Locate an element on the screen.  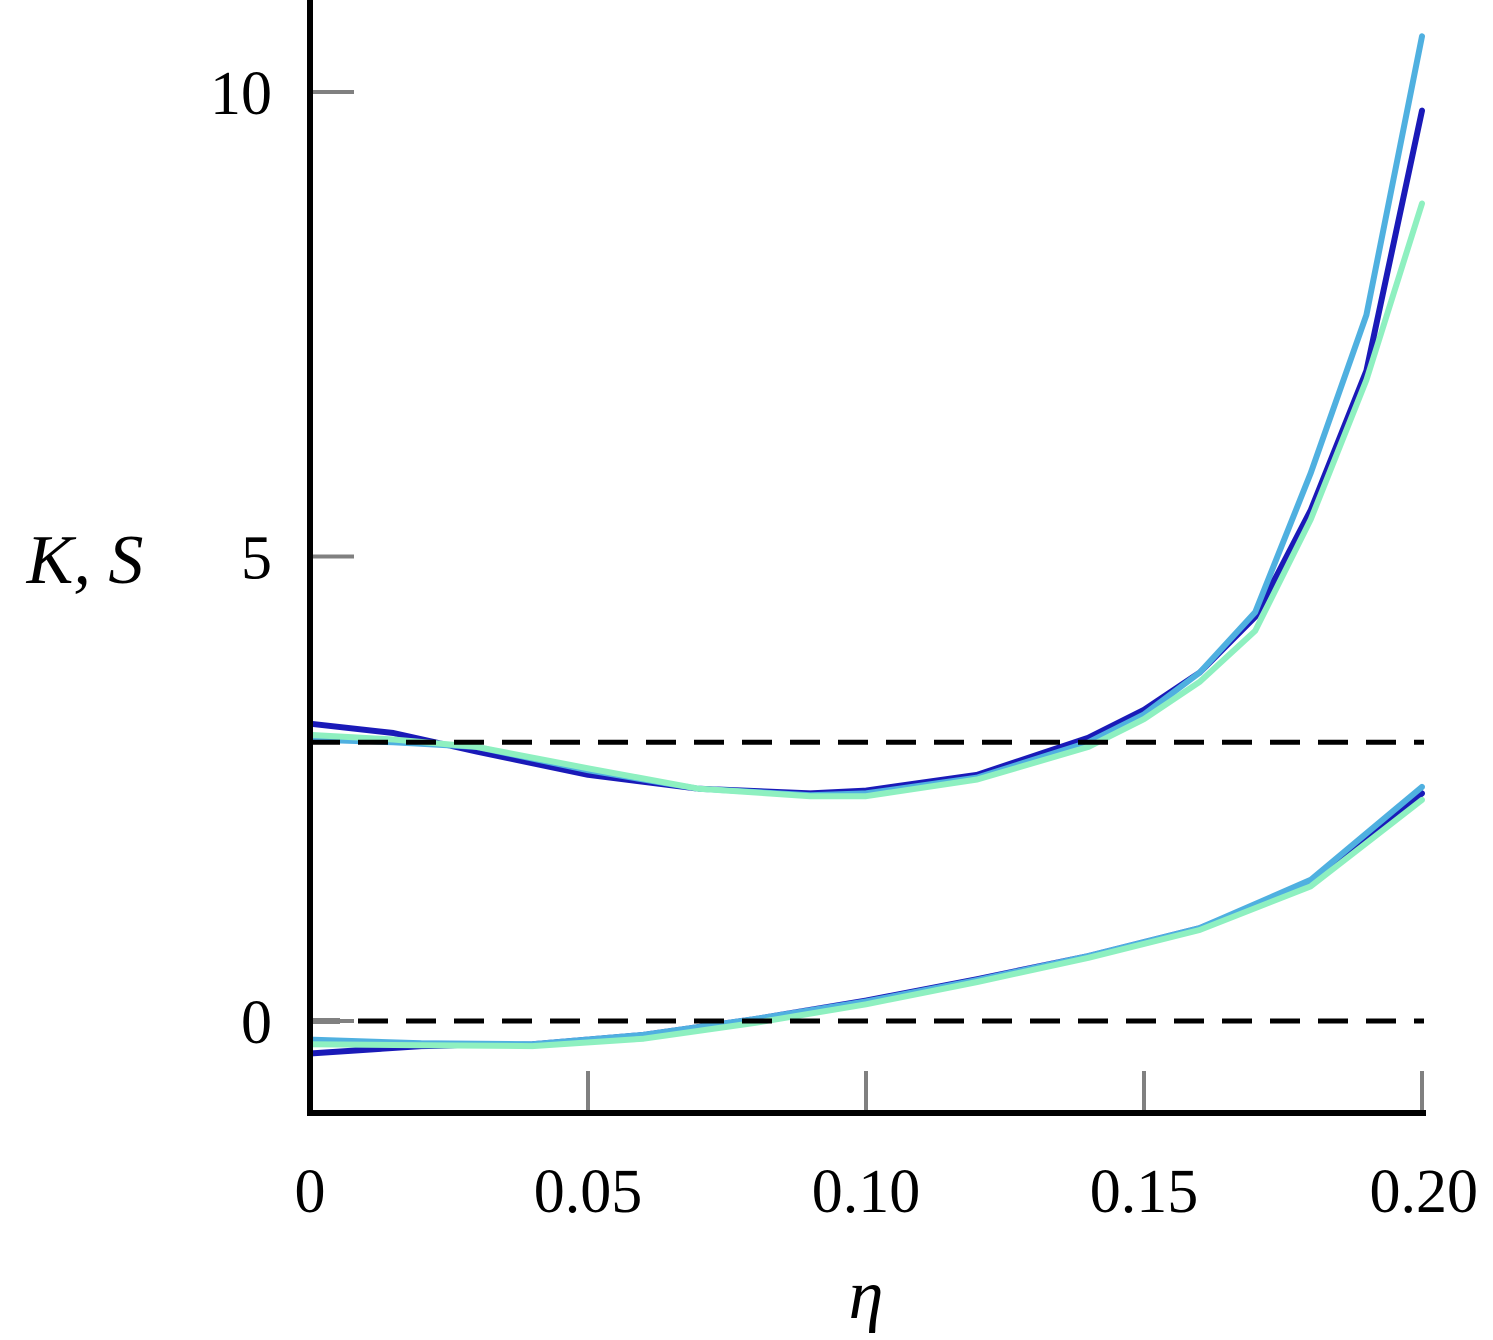
x-axis-title: η is located at coordinates (866, 1295).